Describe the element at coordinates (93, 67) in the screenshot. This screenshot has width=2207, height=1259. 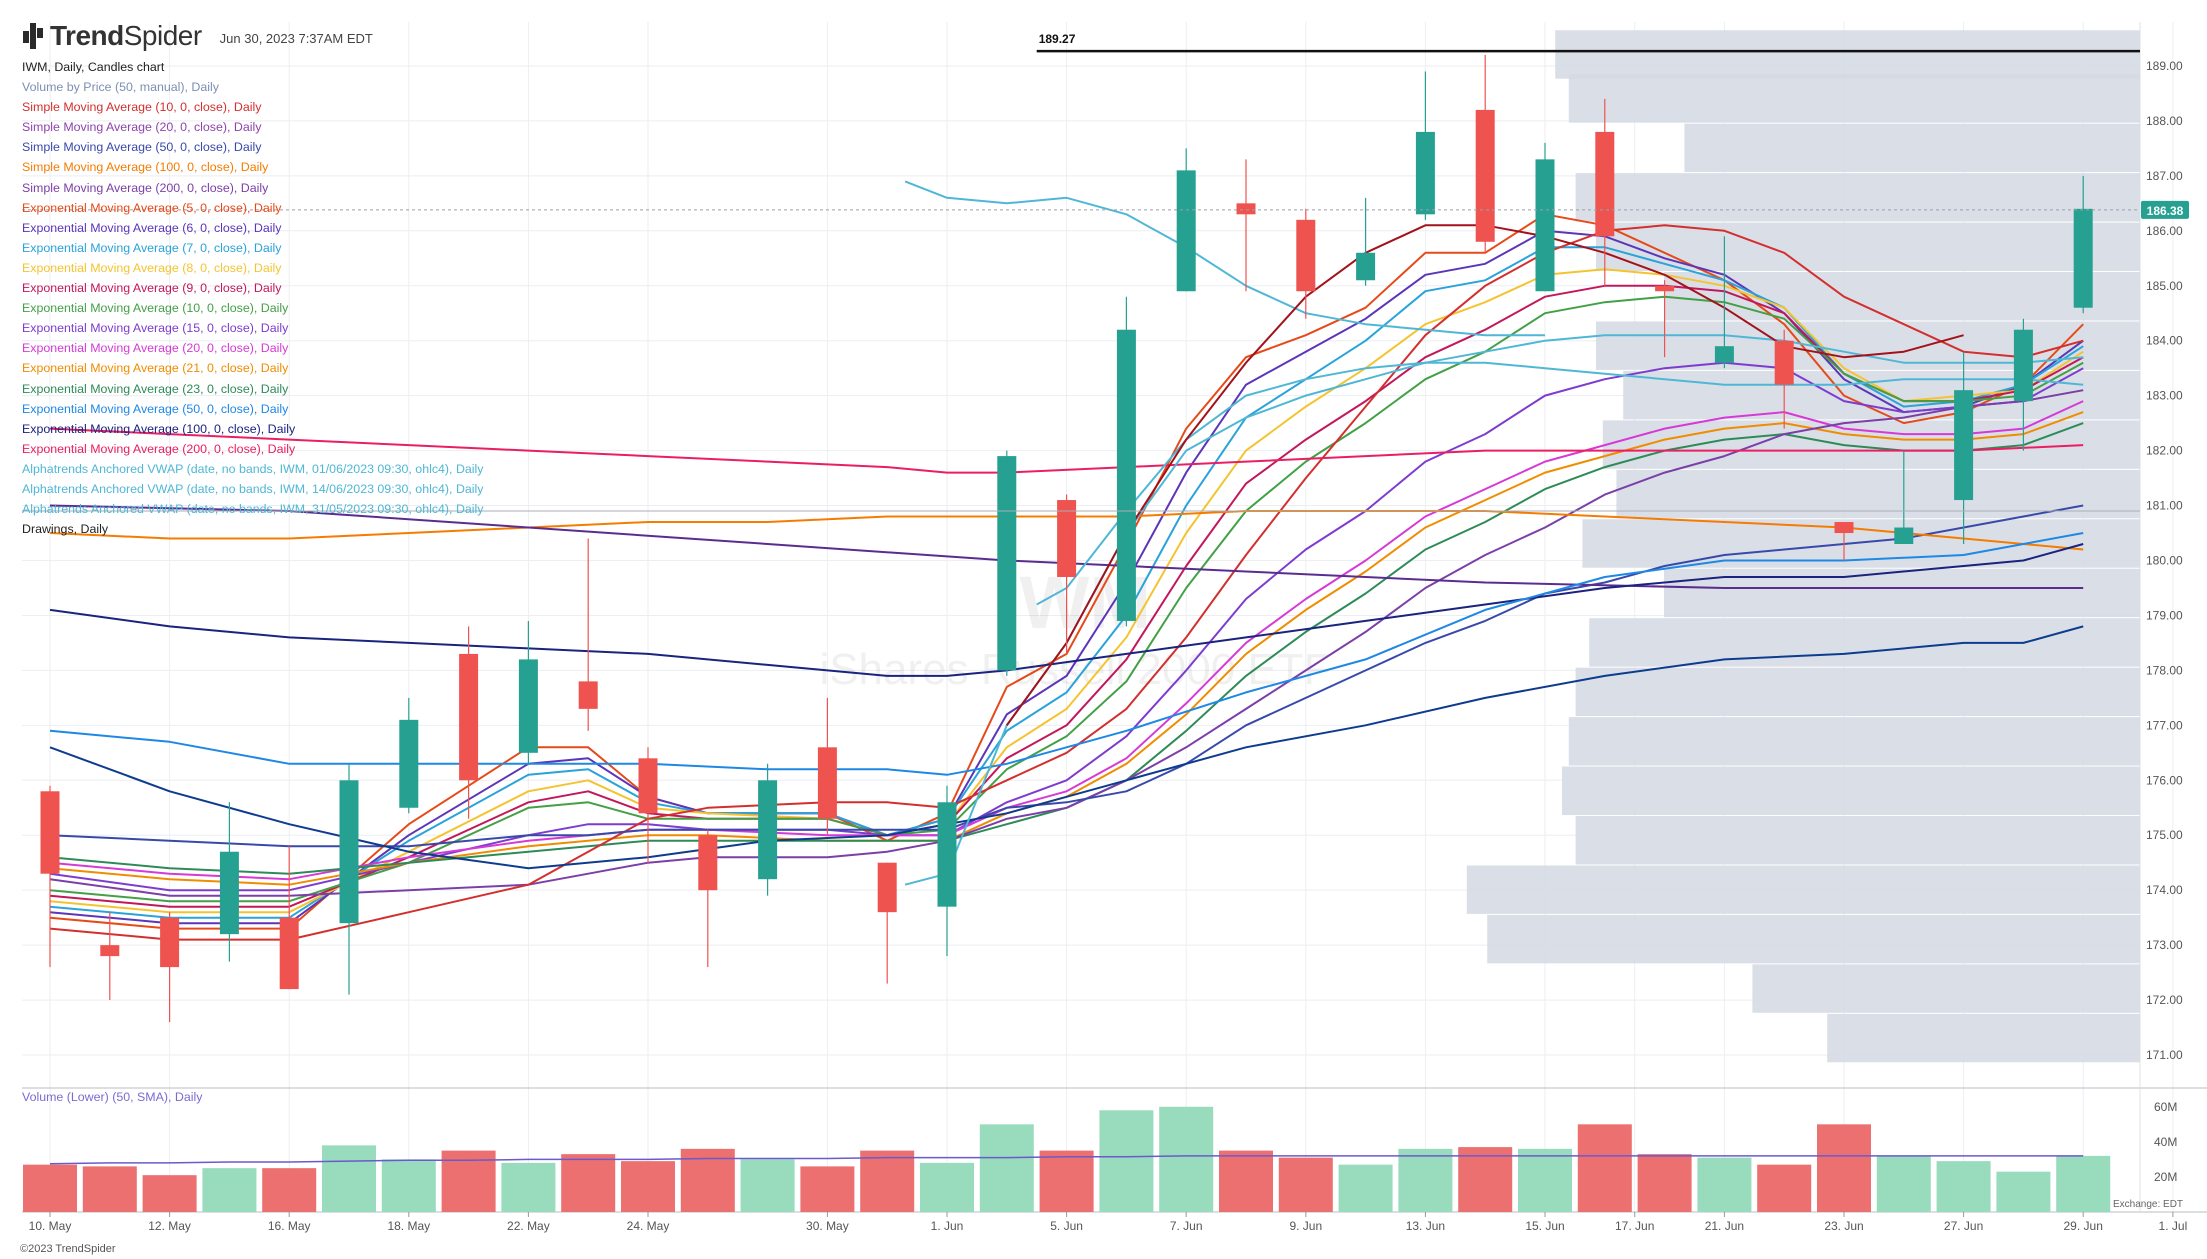
I see `legend-item: IWM, Daily, Candles chart` at that location.